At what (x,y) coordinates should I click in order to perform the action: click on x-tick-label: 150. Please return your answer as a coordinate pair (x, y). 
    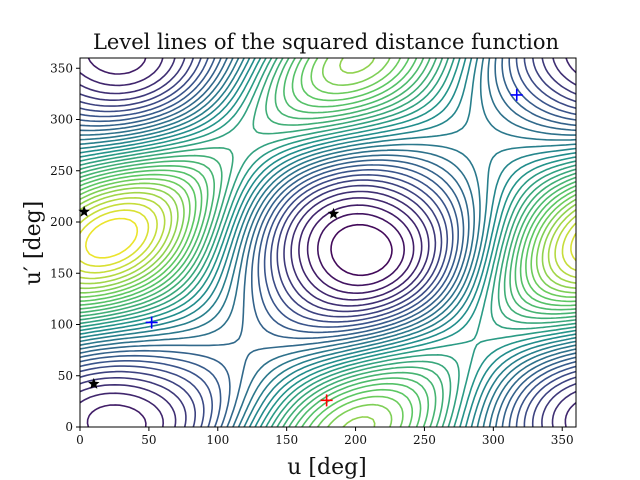
    Looking at the image, I should click on (286, 440).